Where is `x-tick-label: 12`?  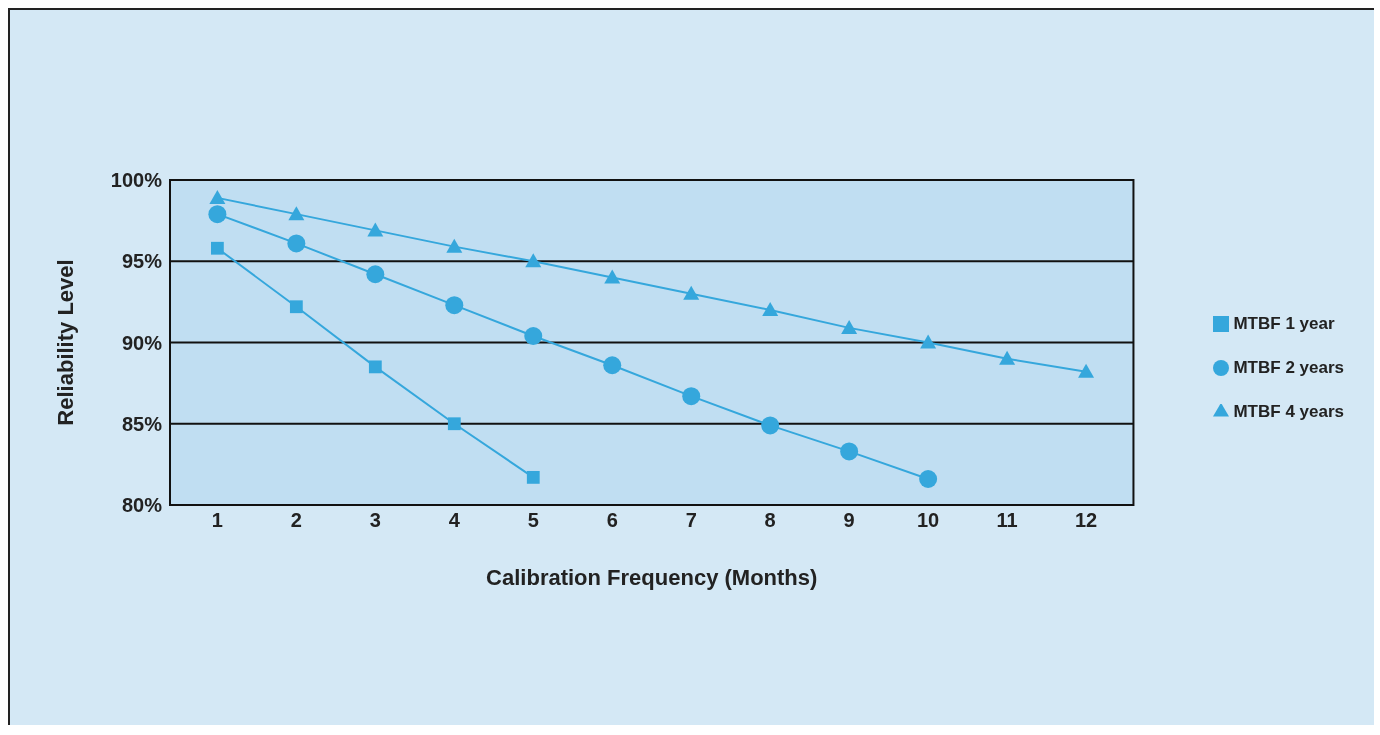
x-tick-label: 12 is located at coordinates (1086, 520).